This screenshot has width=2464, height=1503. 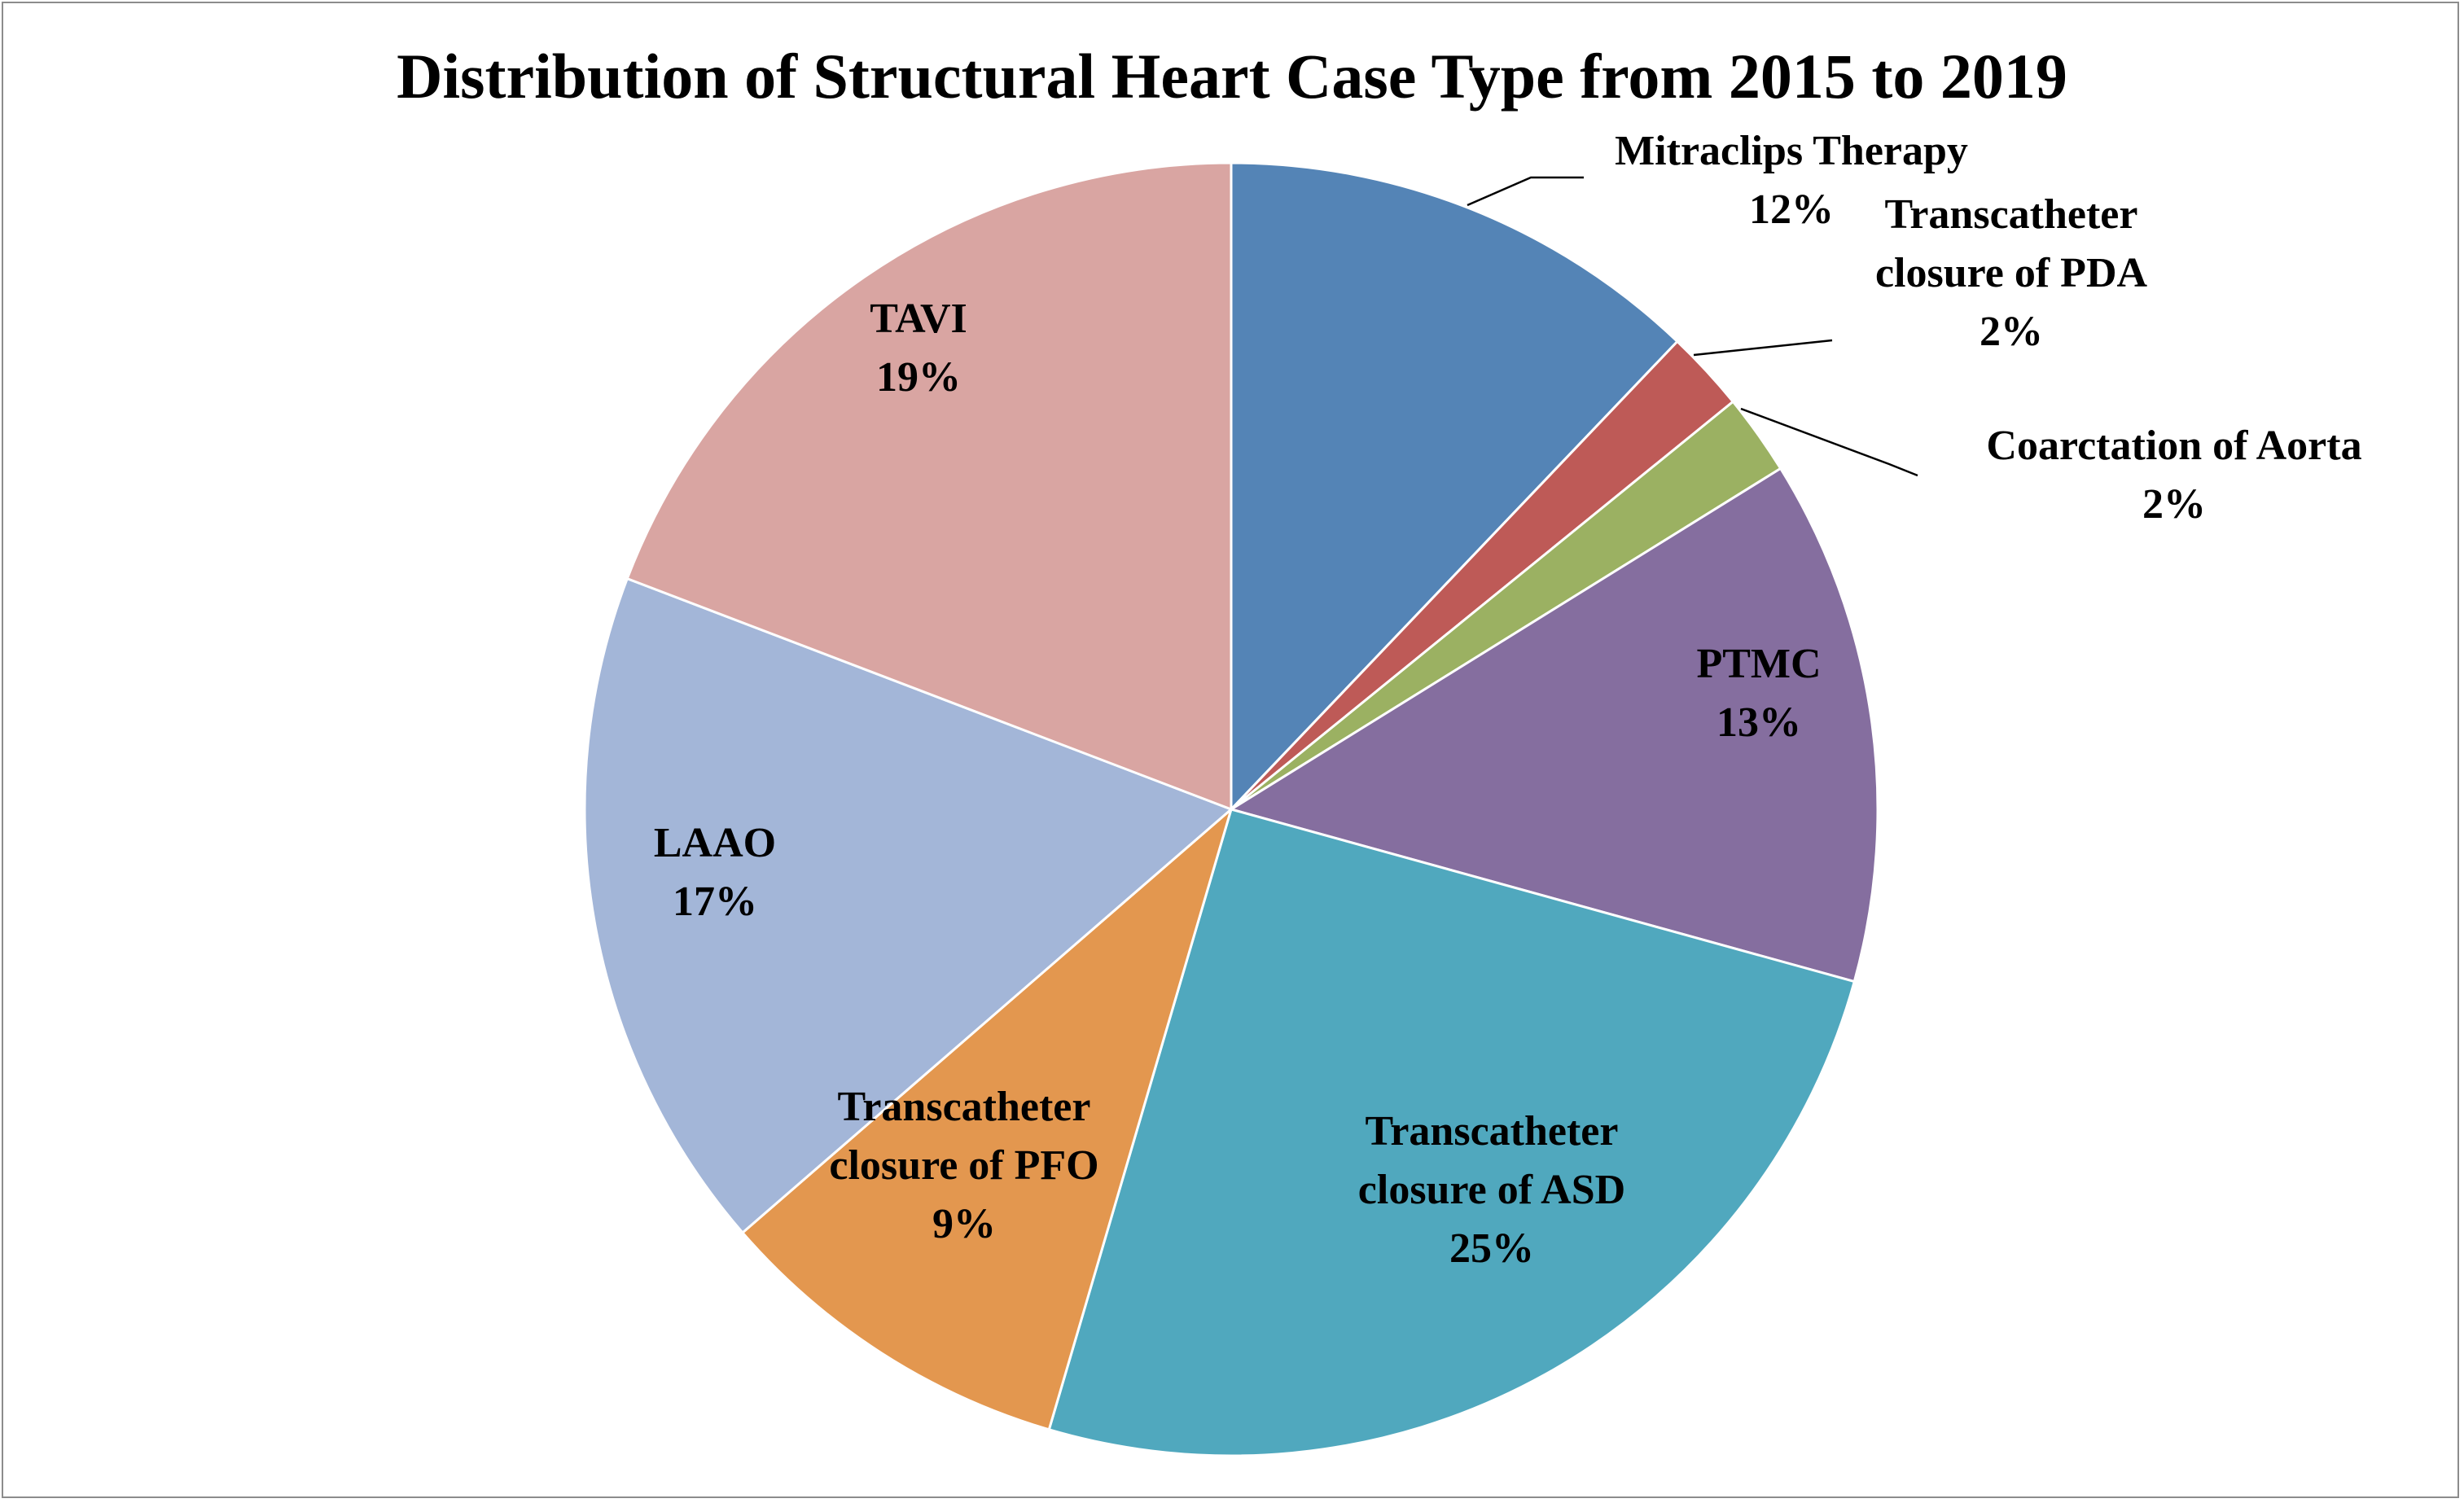 What do you see at coordinates (1791, 209) in the screenshot?
I see `slice-value-label: 12%` at bounding box center [1791, 209].